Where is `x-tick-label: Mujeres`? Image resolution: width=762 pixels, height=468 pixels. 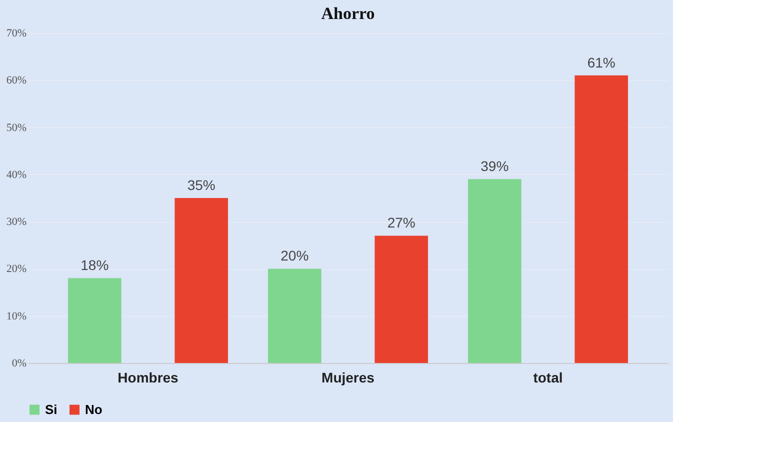
x-tick-label: Mujeres is located at coordinates (348, 378).